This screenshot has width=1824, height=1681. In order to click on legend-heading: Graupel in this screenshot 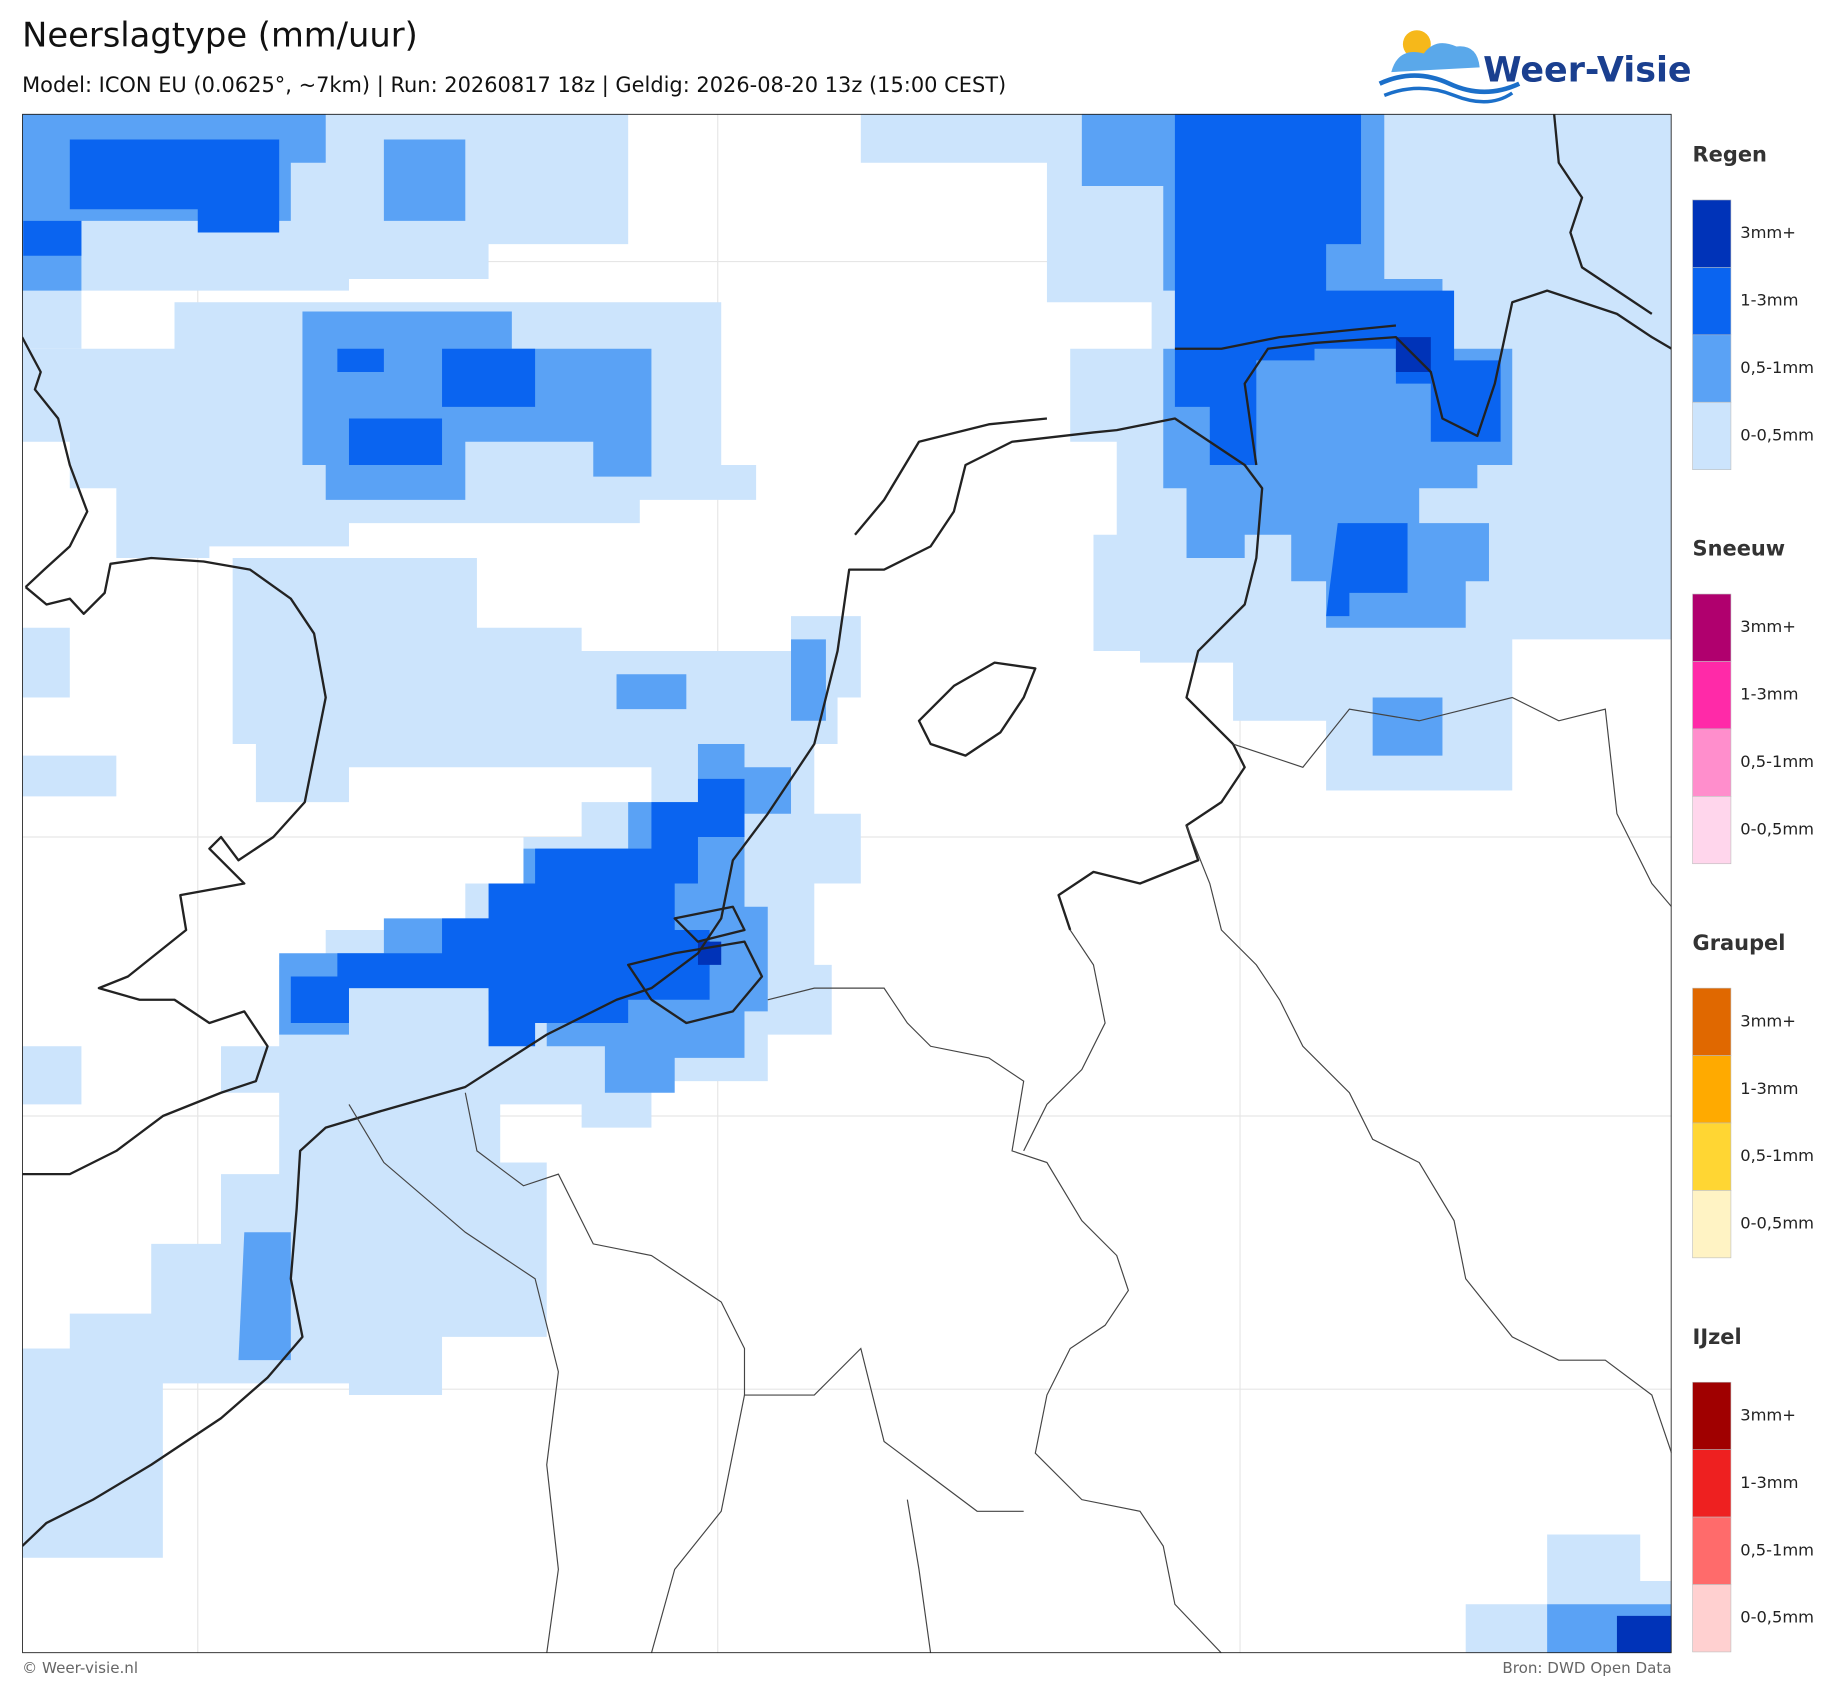, I will do `click(1739, 943)`.